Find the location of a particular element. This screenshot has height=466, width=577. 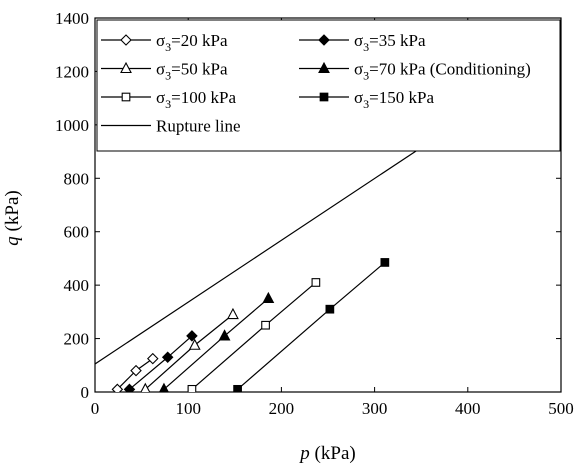

y-tick-label: 1400 is located at coordinates (72, 18).